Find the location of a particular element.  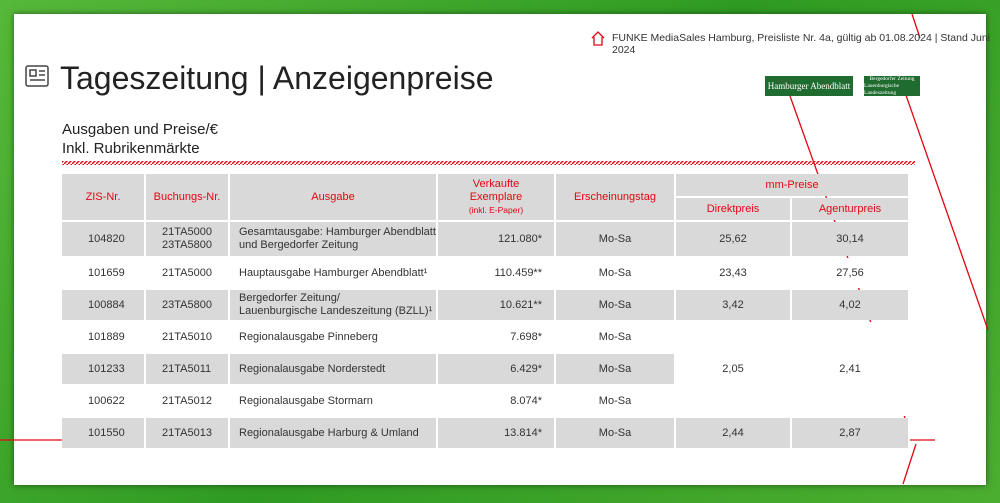

cell-text: 2,05 is located at coordinates (733, 368).